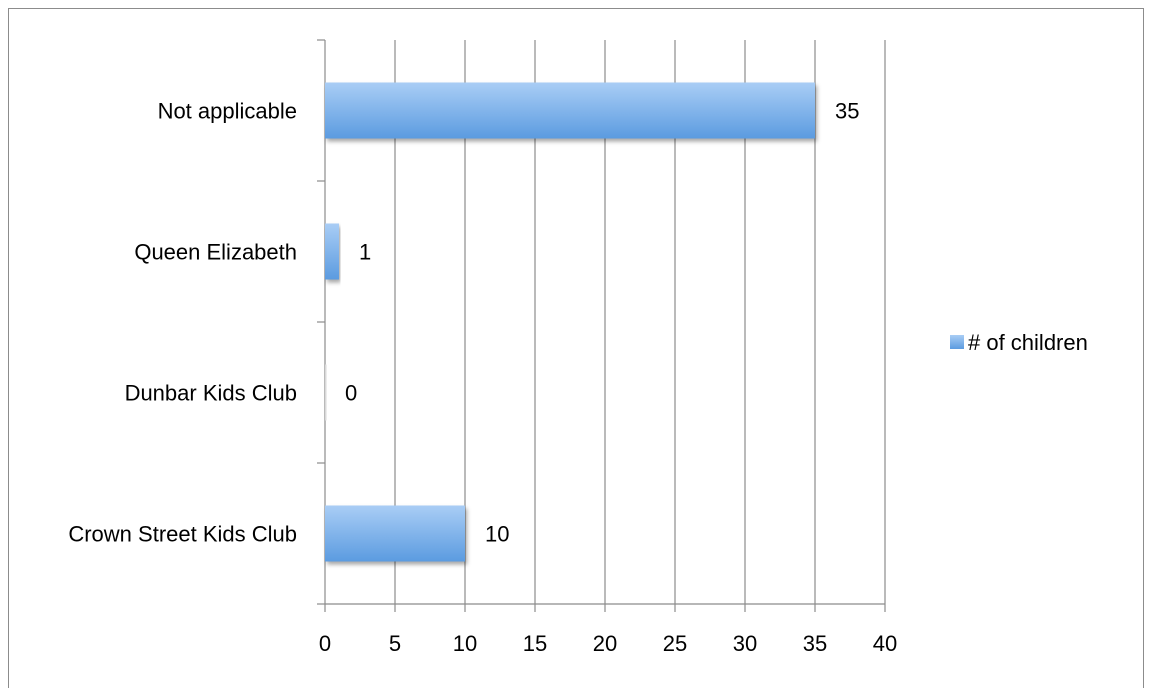 The height and width of the screenshot is (688, 1153). What do you see at coordinates (815, 643) in the screenshot?
I see `x-tick-label: 35` at bounding box center [815, 643].